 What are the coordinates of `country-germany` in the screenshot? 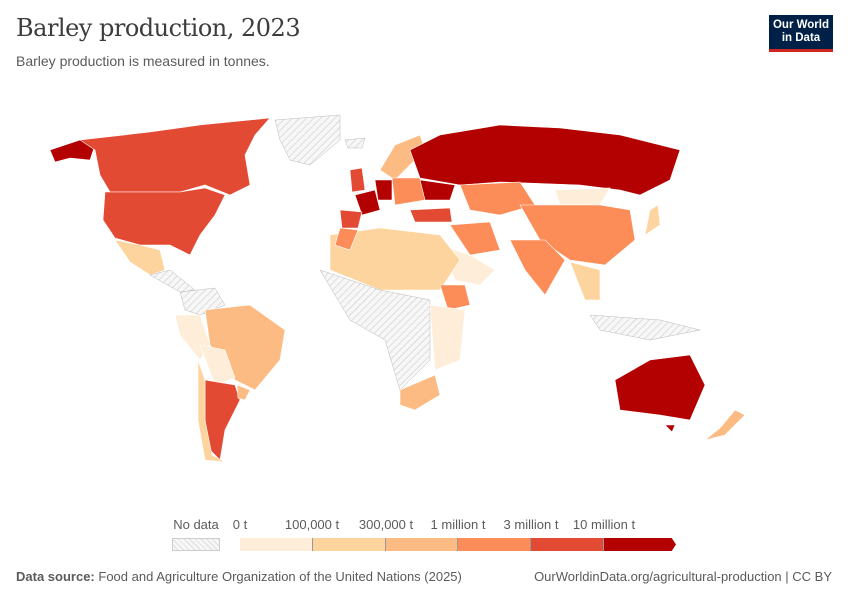 It's located at (383, 190).